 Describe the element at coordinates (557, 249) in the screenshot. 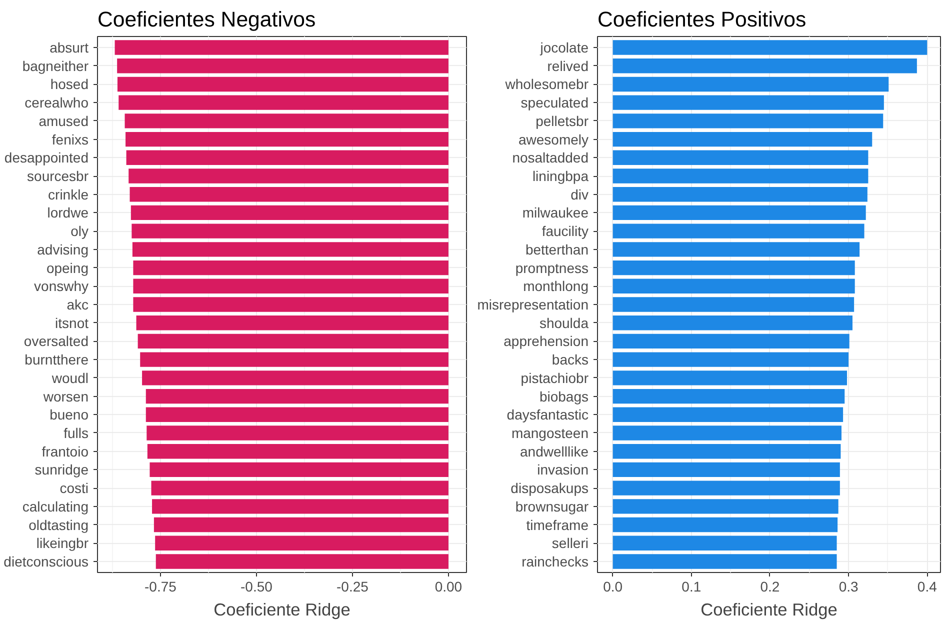

I see `y-tick-label: betterthan` at that location.